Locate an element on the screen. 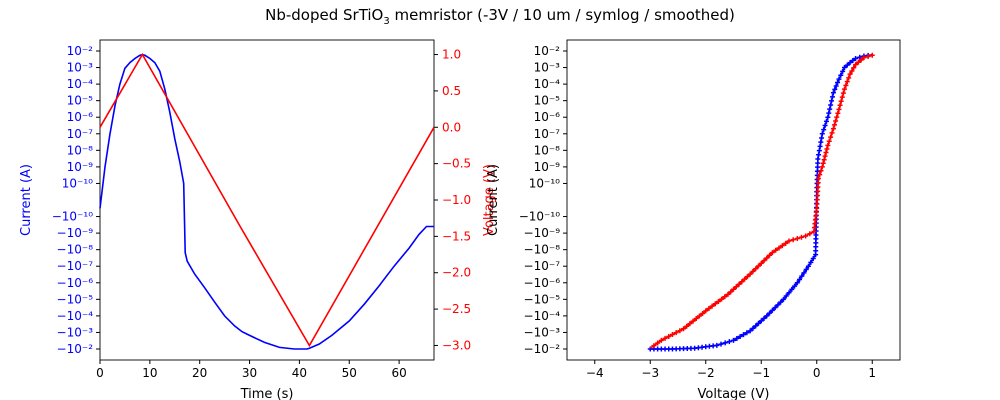  y-left-tick-label-1: −10⁻⁷ is located at coordinates (75, 266).